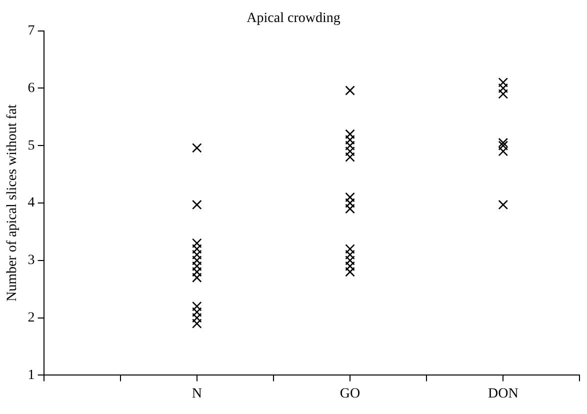  What do you see at coordinates (31, 30) in the screenshot?
I see `y-tick-label: 7` at bounding box center [31, 30].